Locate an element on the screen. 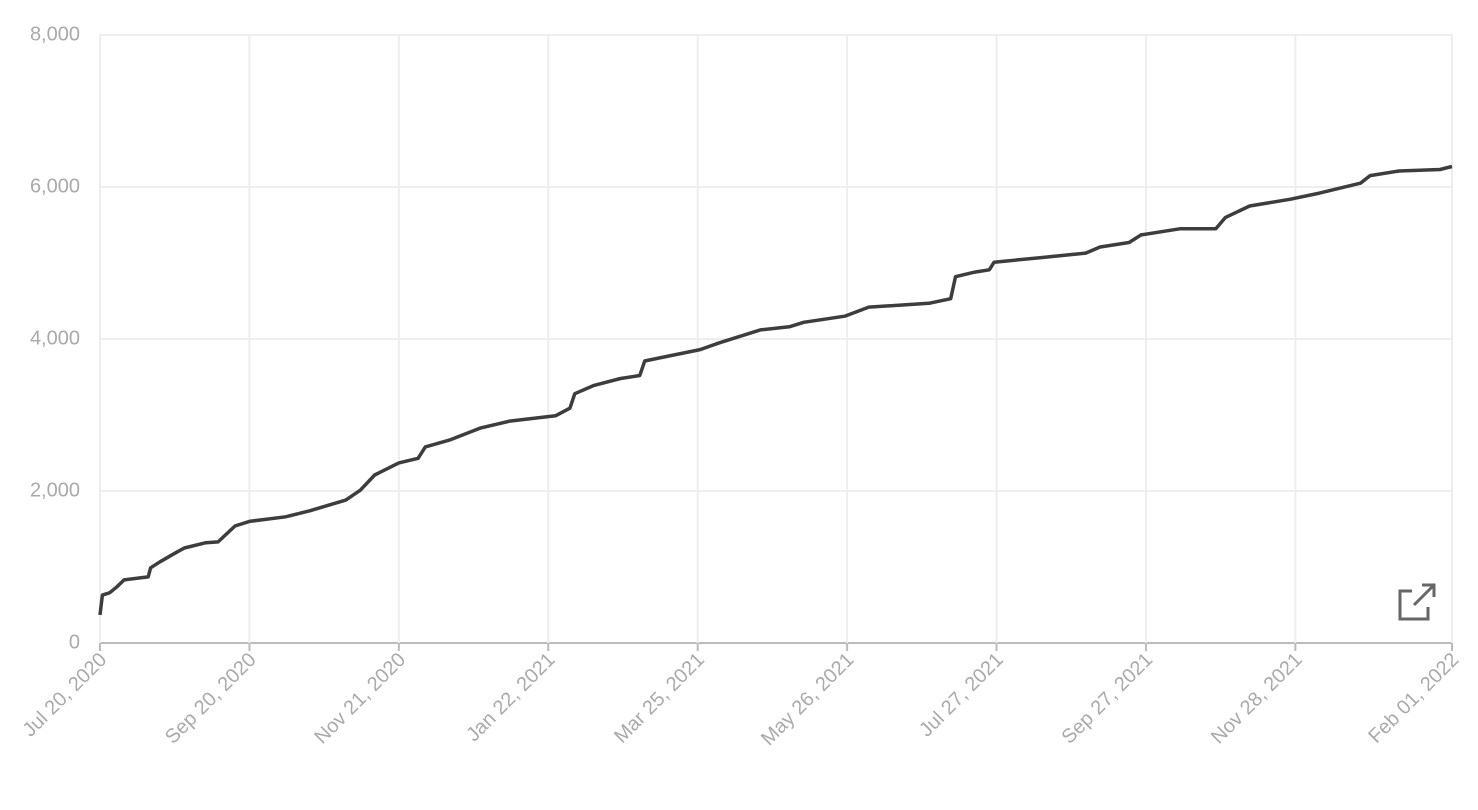 This screenshot has width=1478, height=810. x-tick-label: Jul 27, 2021 is located at coordinates (961, 695).